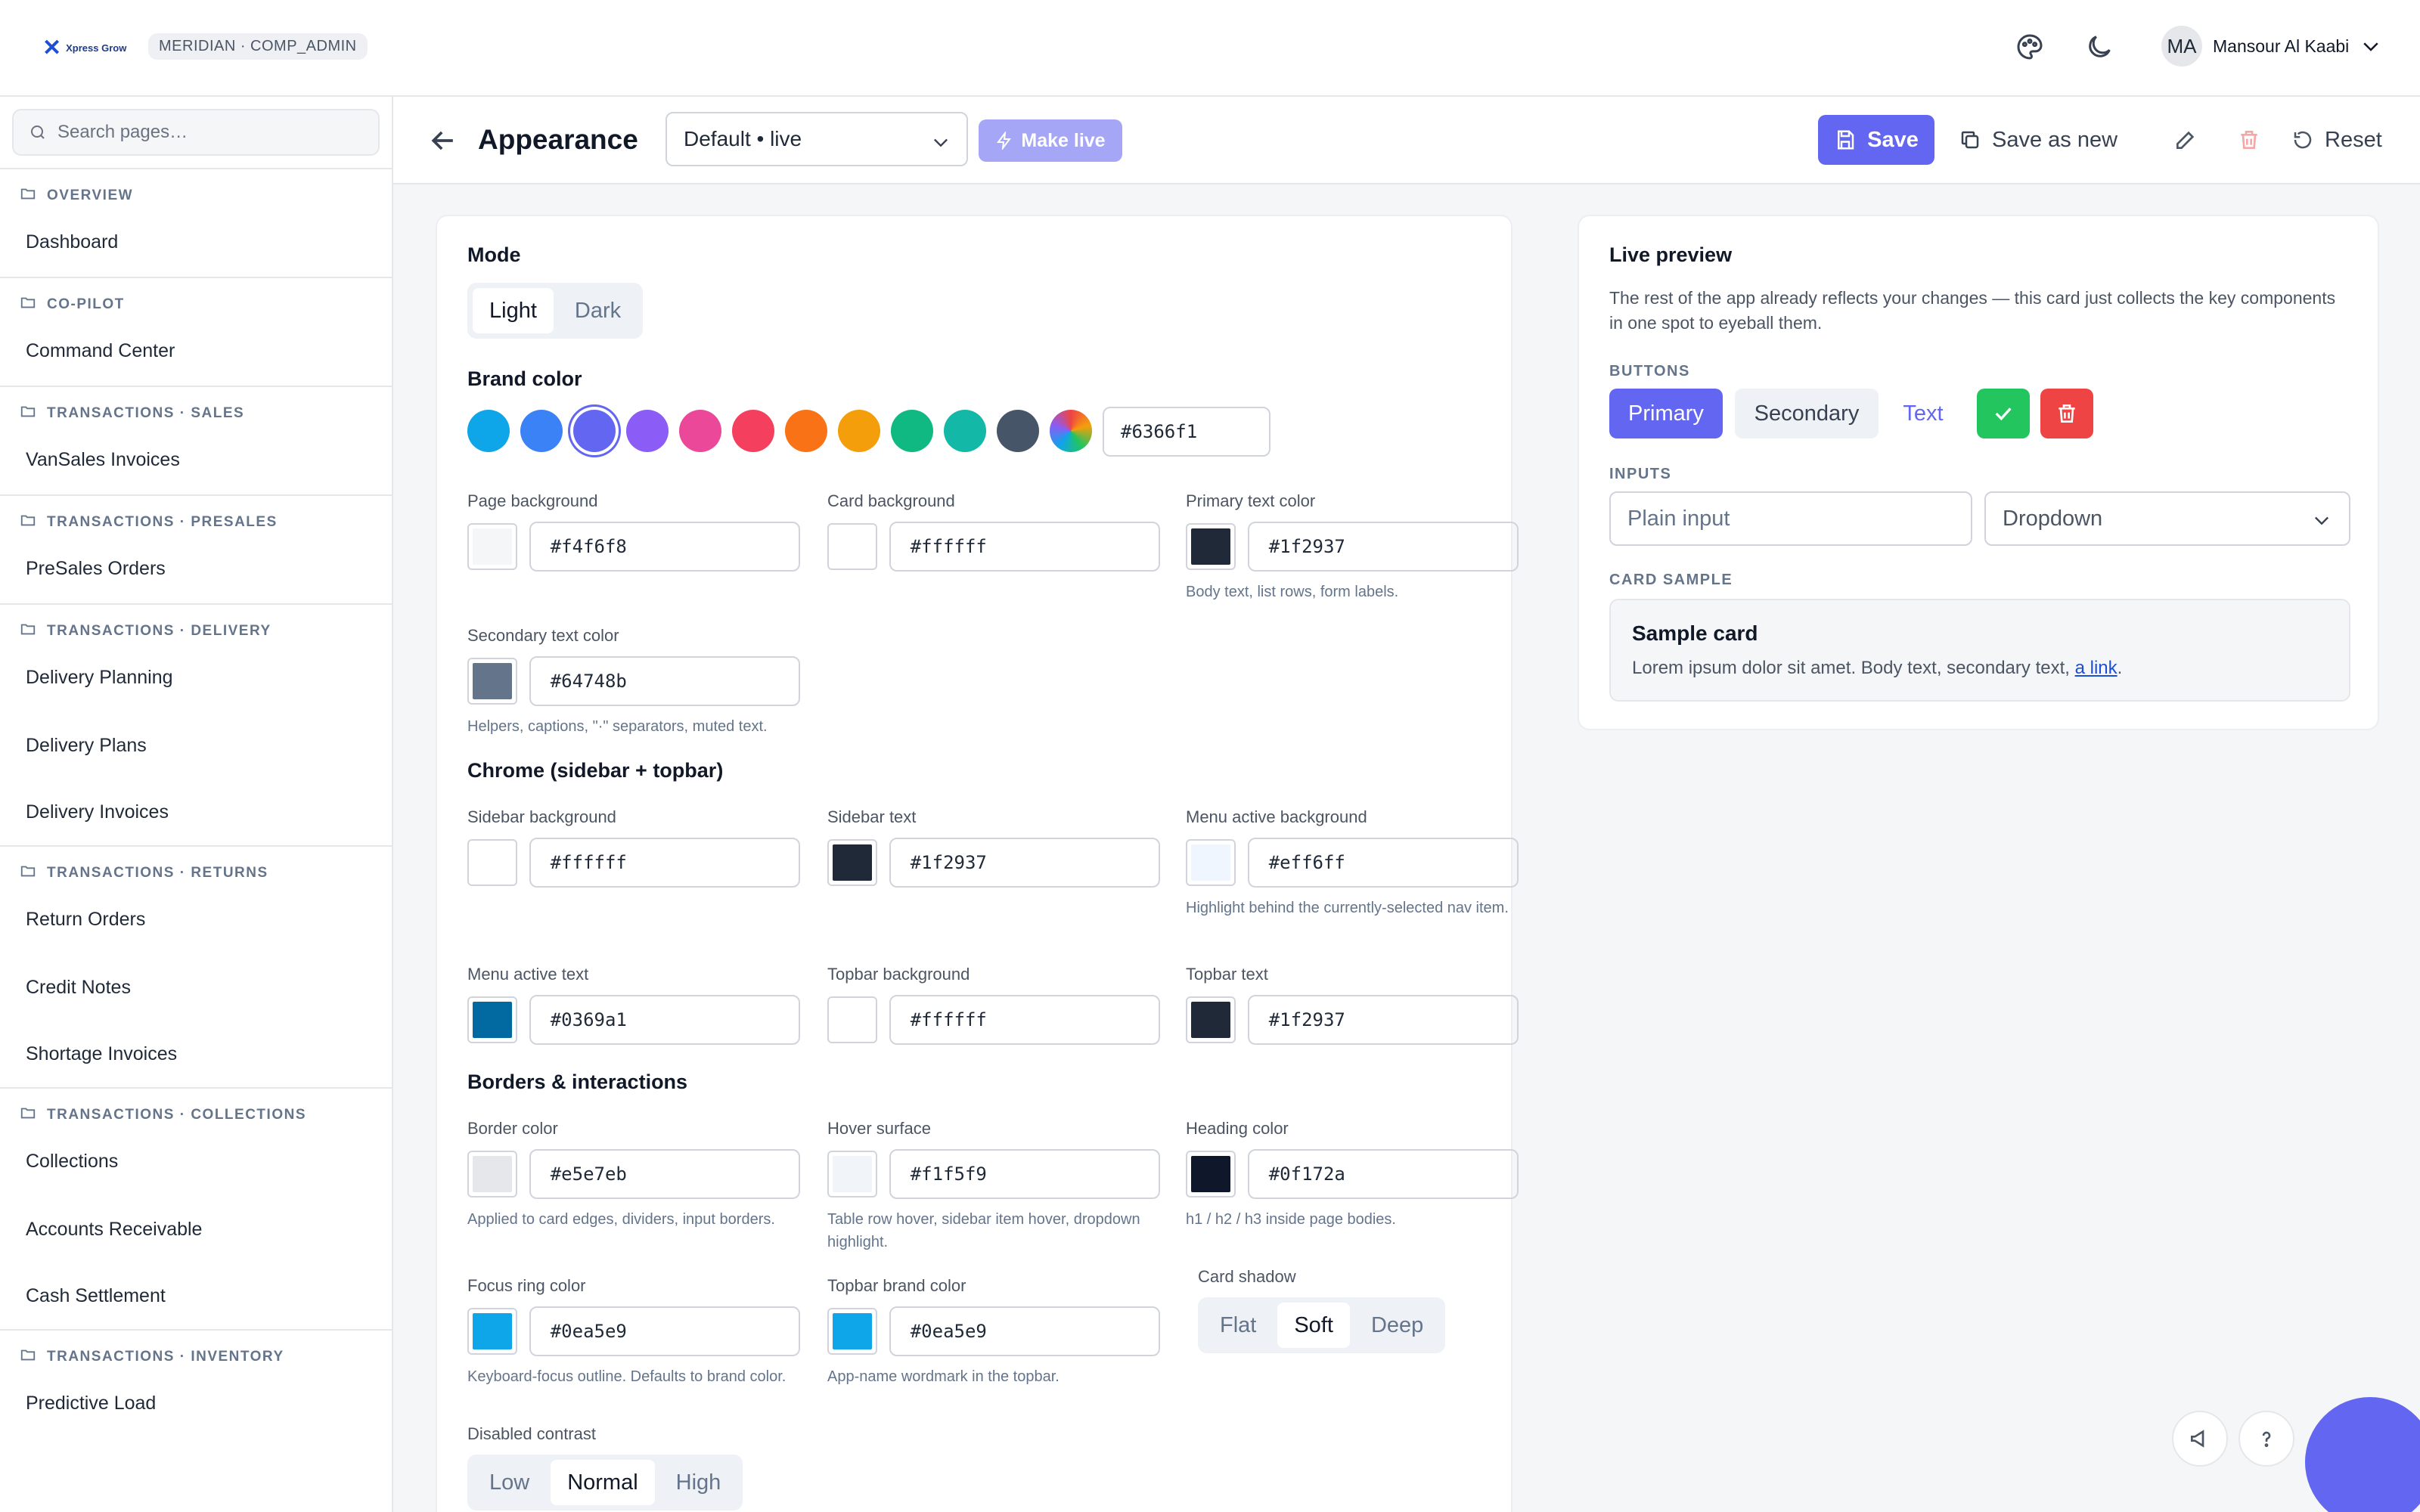 Image resolution: width=2420 pixels, height=1512 pixels. I want to click on sidebar-item-return-orders: Return Orders, so click(86, 919).